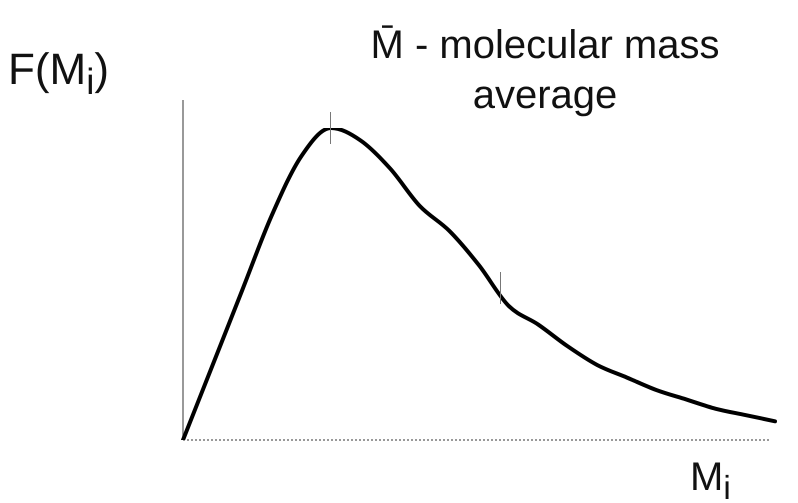 This screenshot has height=503, width=798. What do you see at coordinates (545, 70) in the screenshot?
I see `text: M̄ - molecular mass average` at bounding box center [545, 70].